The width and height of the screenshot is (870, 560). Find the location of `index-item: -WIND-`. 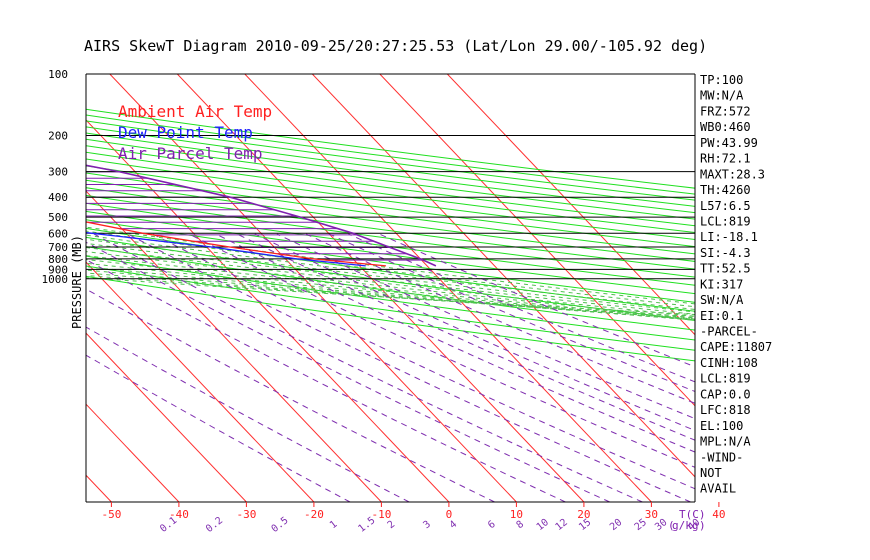

index-item: -WIND- is located at coordinates (721, 457).